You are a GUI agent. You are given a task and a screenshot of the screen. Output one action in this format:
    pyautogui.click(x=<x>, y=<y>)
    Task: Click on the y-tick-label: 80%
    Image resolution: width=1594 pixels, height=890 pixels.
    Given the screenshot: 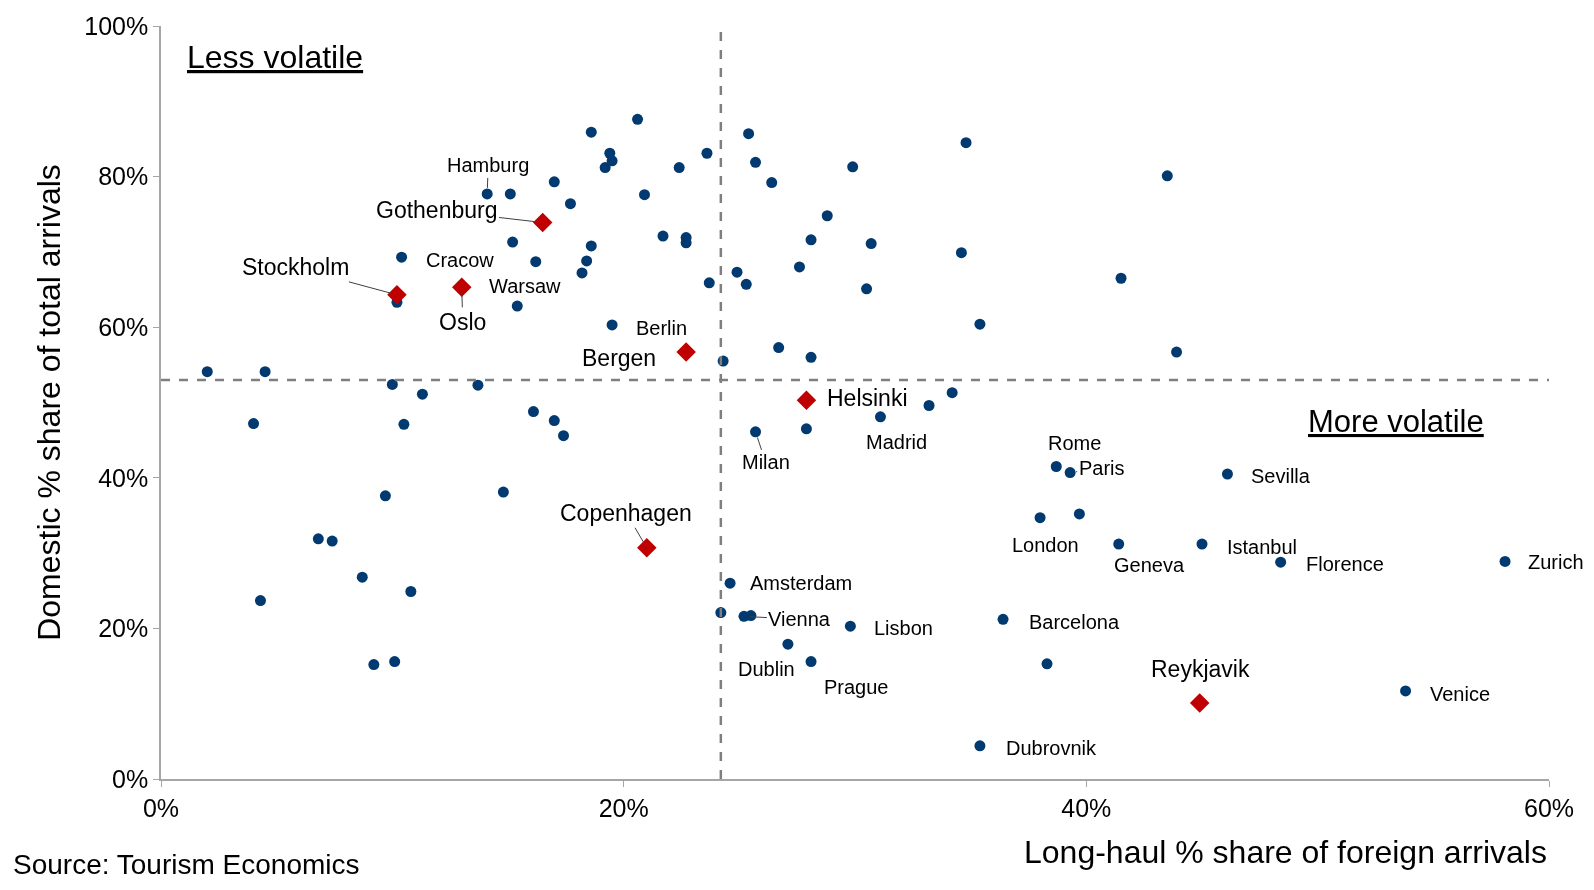 What is the action you would take?
    pyautogui.click(x=123, y=176)
    